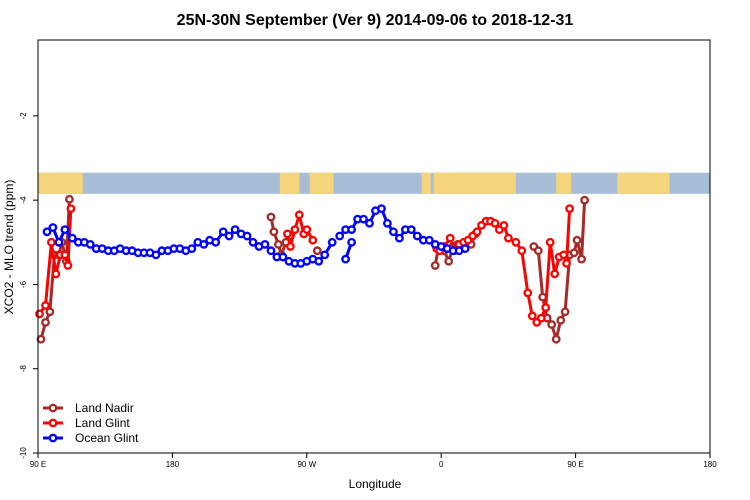 The image size is (750, 500). Describe the element at coordinates (373, 461) in the screenshot. I see `x-axis: 90 E 180 90 W 0 90 E 180` at that location.